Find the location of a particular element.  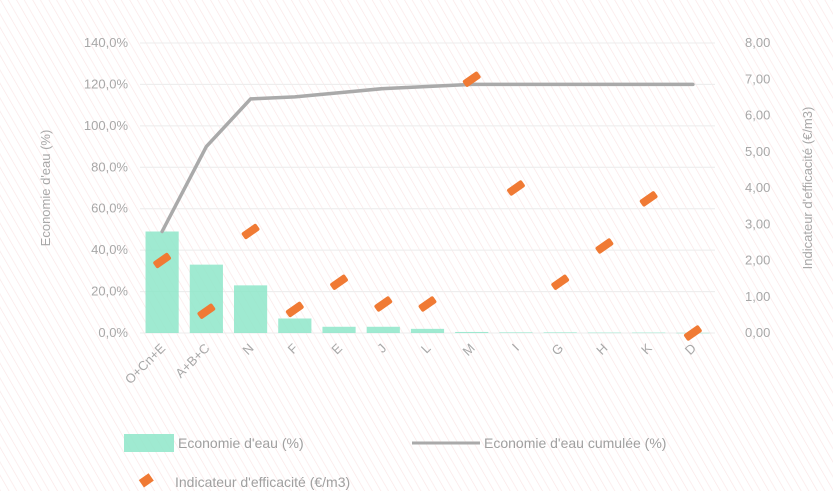

right-tick-label: 2,00 is located at coordinates (757, 260).